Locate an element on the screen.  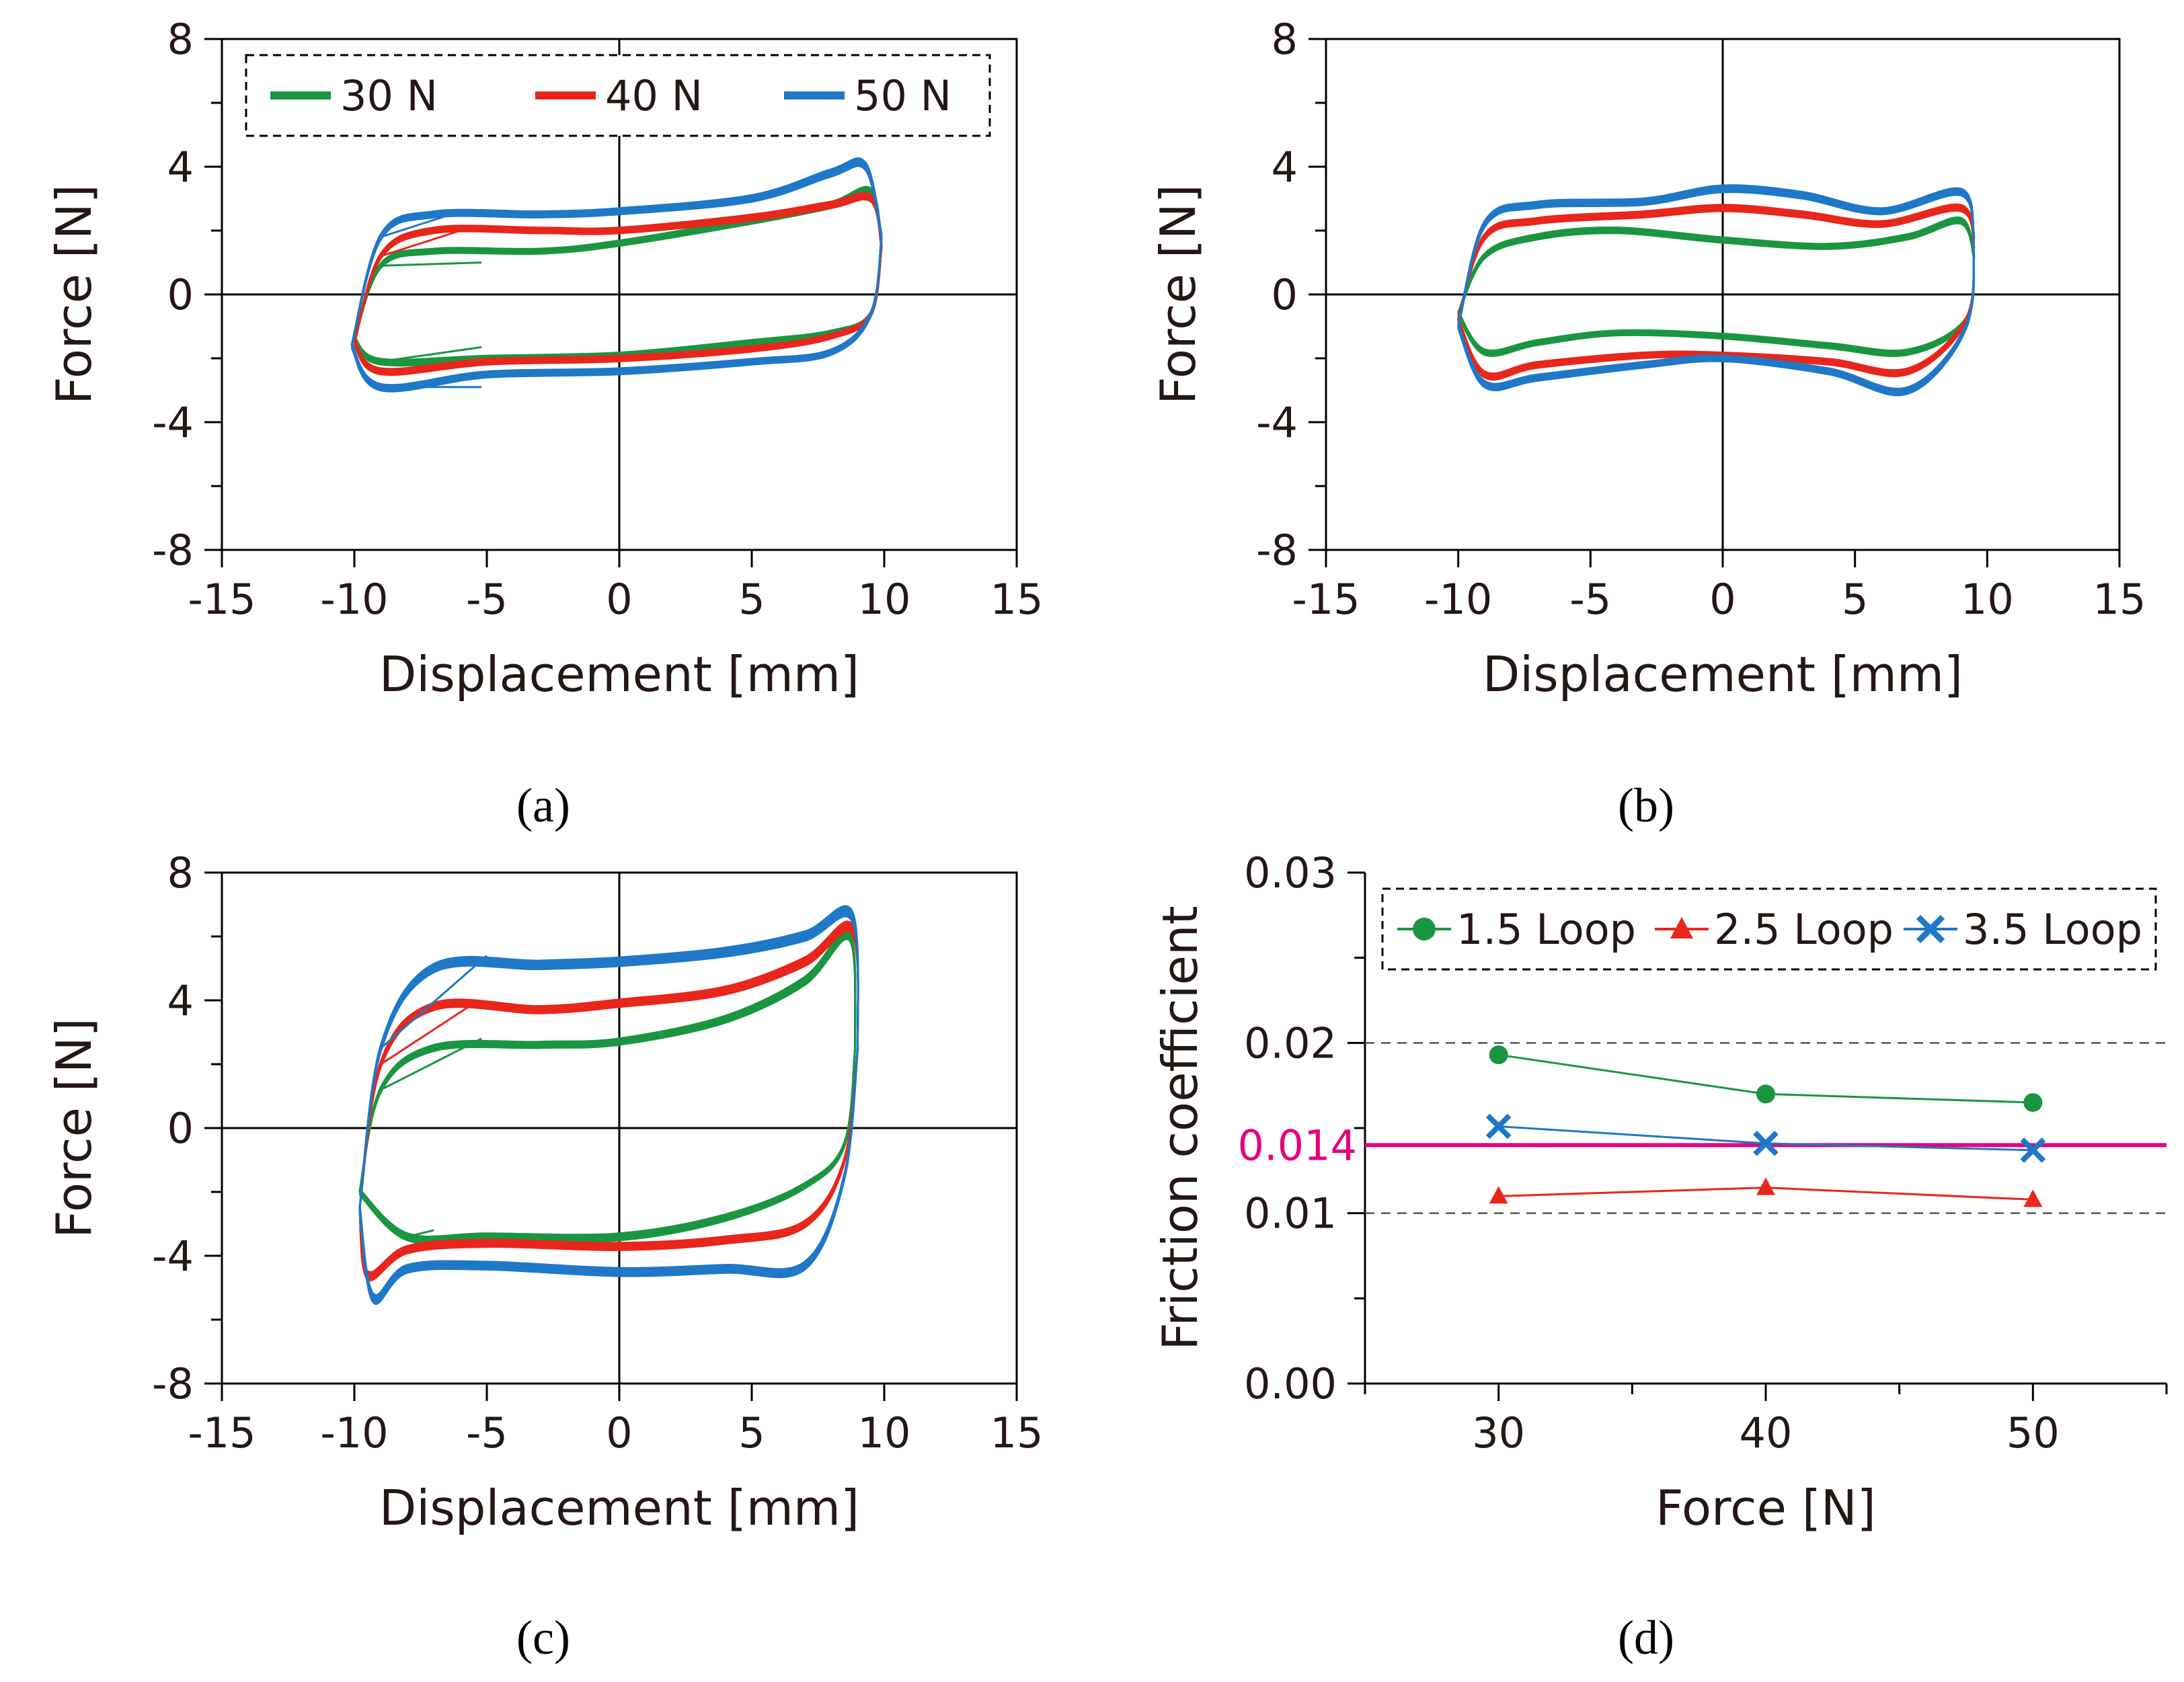
y-tick-label: 0.02 is located at coordinates (1290, 1043).